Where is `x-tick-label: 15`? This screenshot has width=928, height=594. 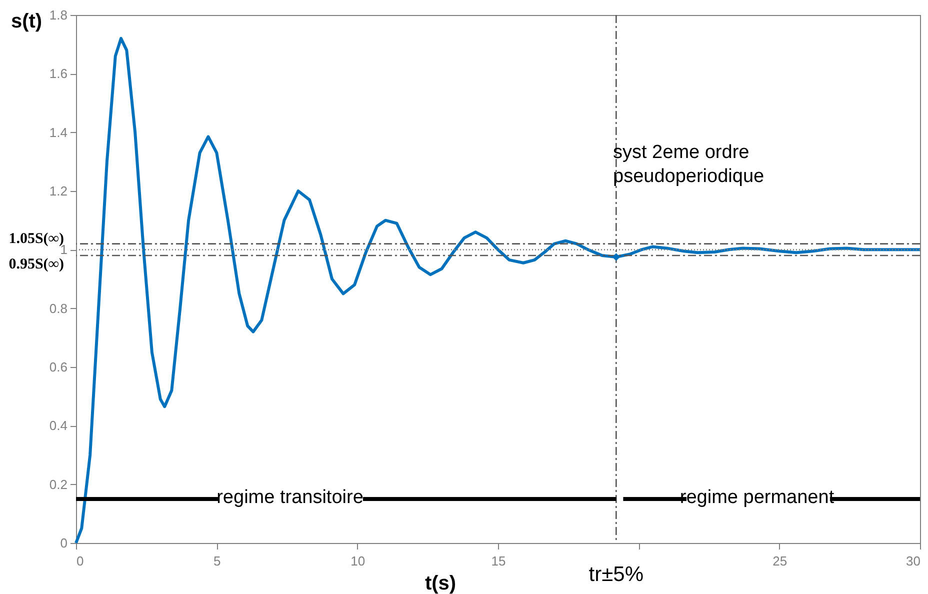 x-tick-label: 15 is located at coordinates (498, 561).